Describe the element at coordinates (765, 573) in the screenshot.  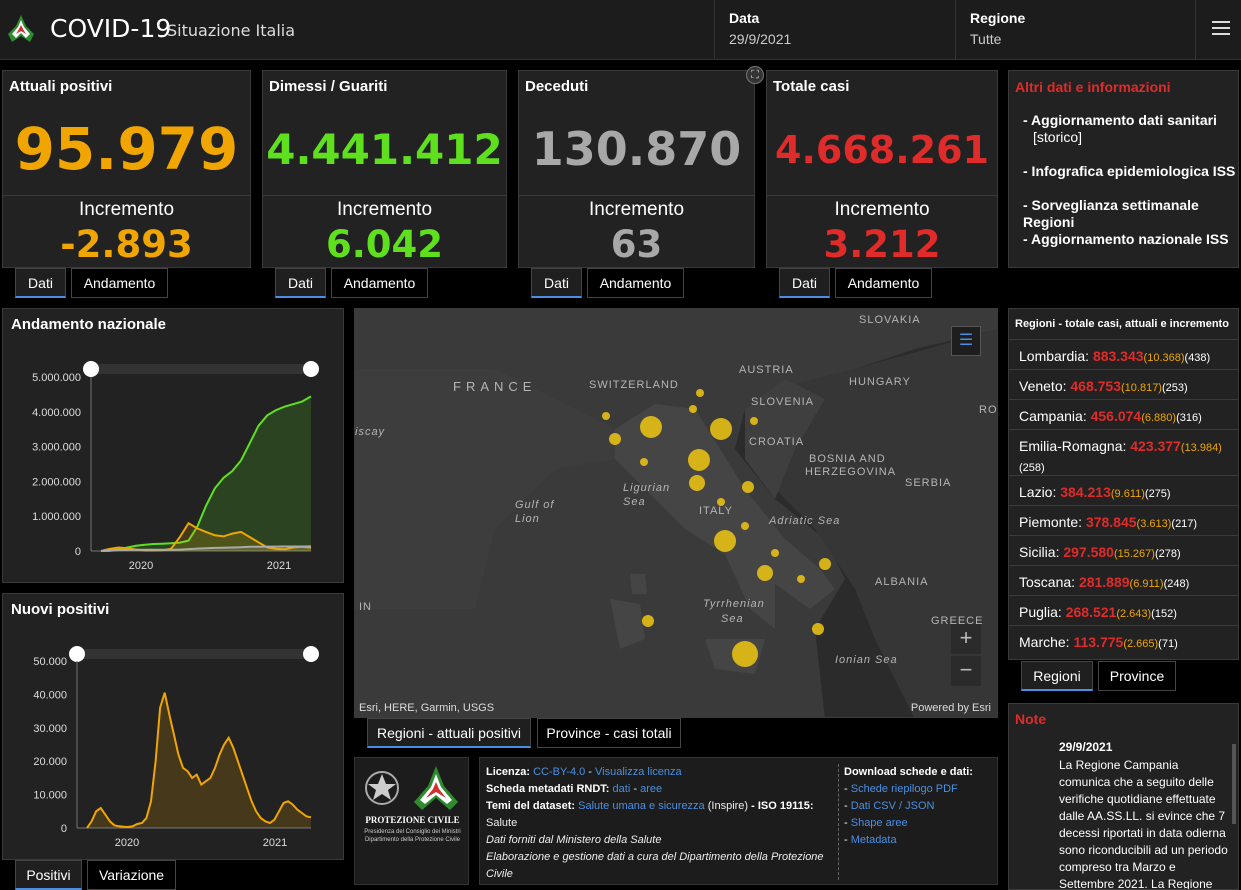
I see `bubble-campania` at that location.